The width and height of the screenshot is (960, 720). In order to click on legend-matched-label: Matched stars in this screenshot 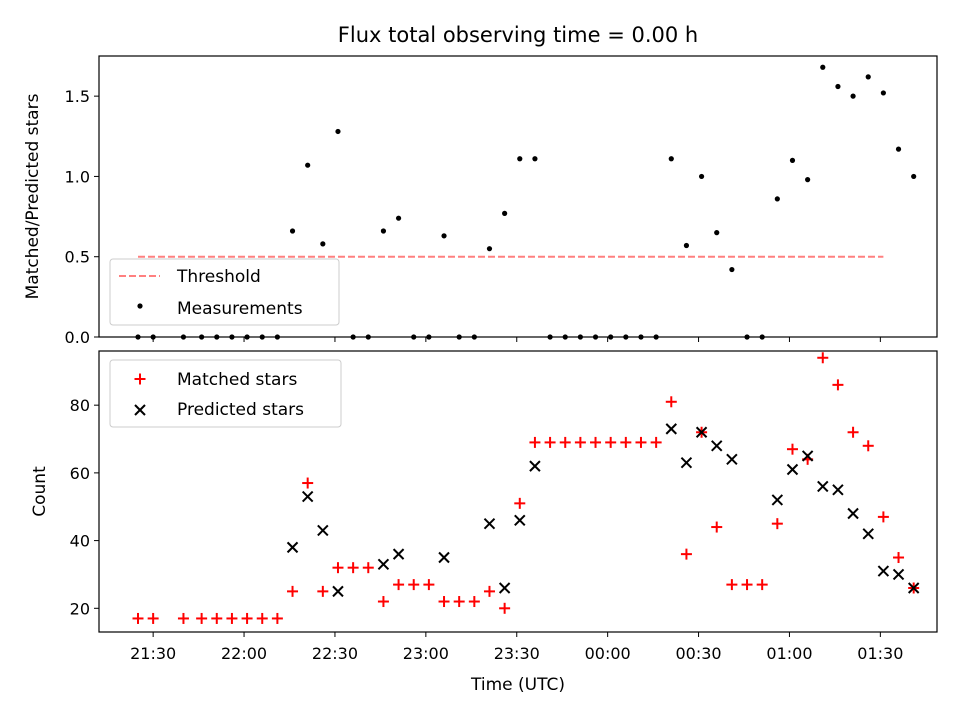, I will do `click(237, 380)`.